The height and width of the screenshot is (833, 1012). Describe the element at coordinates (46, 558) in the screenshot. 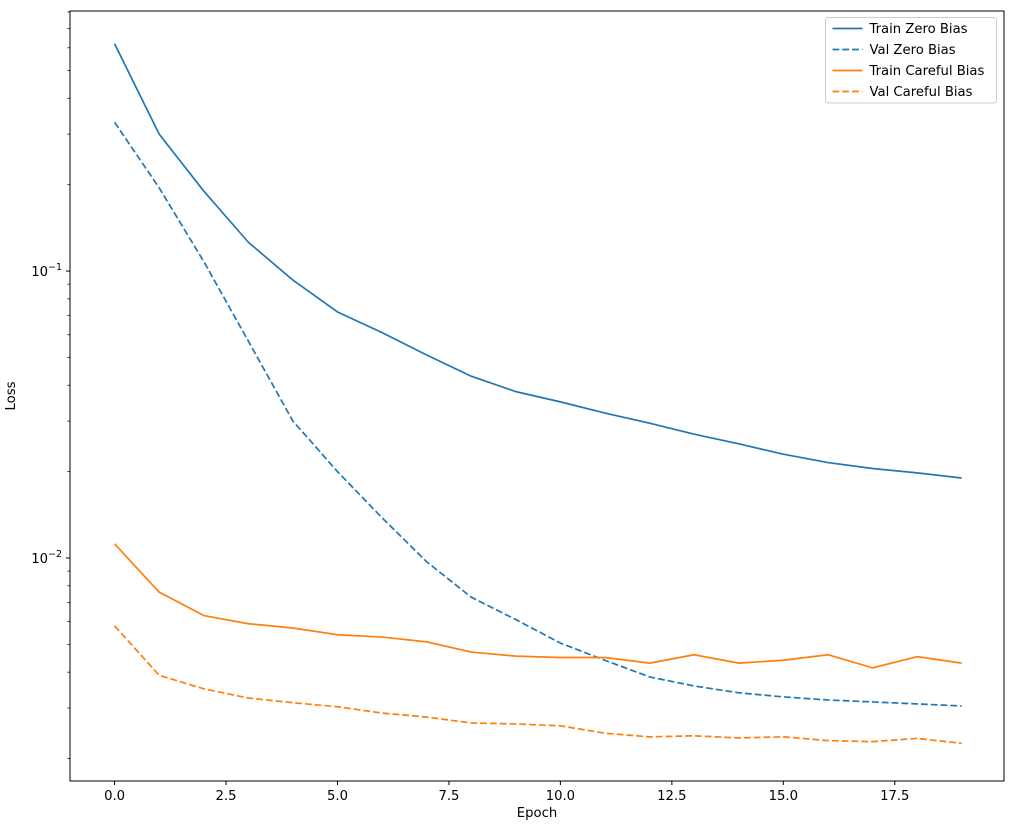

I see `y-tick-label: 10⁻²` at that location.